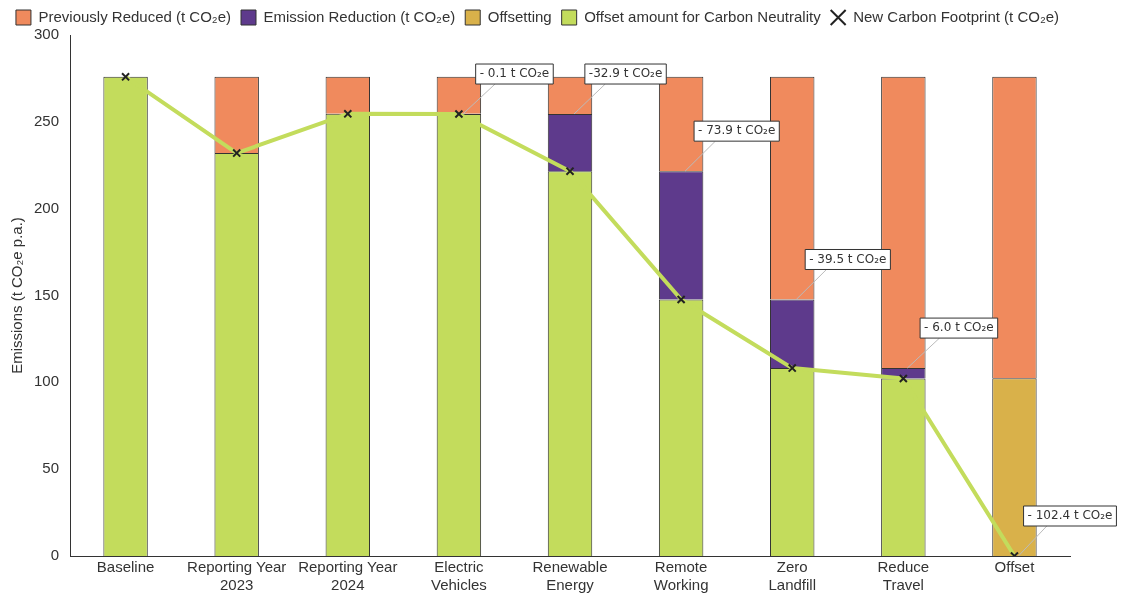 This screenshot has width=1130, height=598. Describe the element at coordinates (458, 576) in the screenshot. I see `x-tick-label: Electric Vehicles` at that location.